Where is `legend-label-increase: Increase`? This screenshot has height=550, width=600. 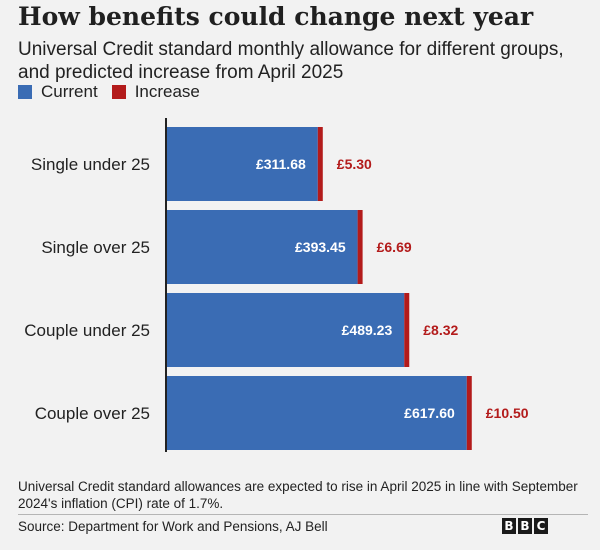
legend-label-increase: Increase is located at coordinates (167, 91).